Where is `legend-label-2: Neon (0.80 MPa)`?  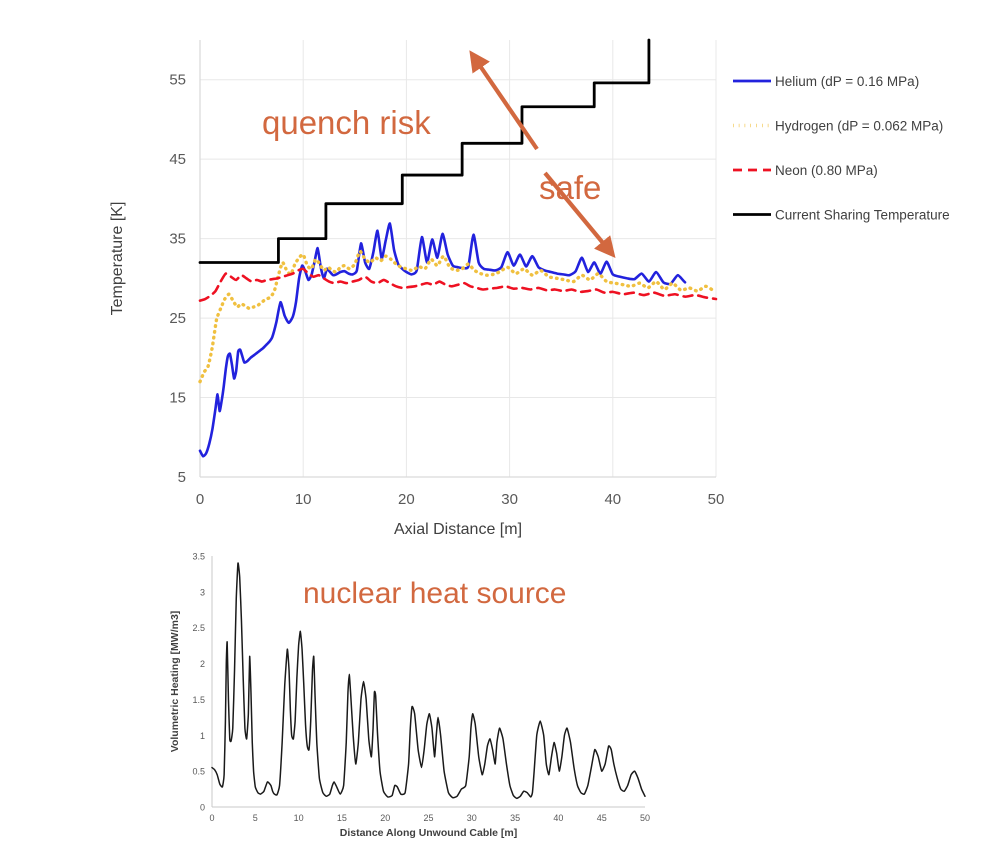
legend-label-2: Neon (0.80 MPa) is located at coordinates (826, 170).